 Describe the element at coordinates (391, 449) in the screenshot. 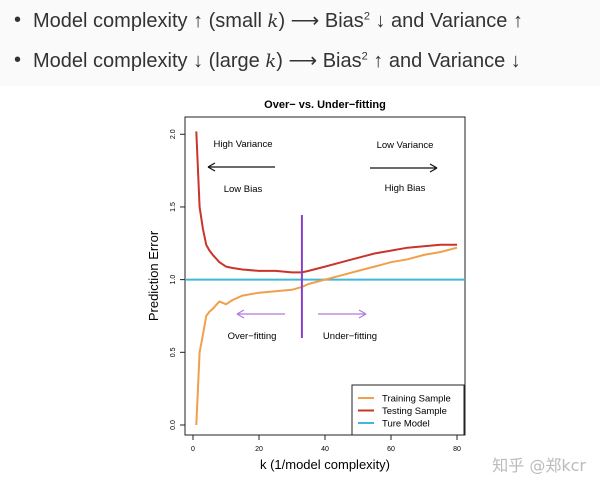

I see `x-tick-label: 60` at that location.